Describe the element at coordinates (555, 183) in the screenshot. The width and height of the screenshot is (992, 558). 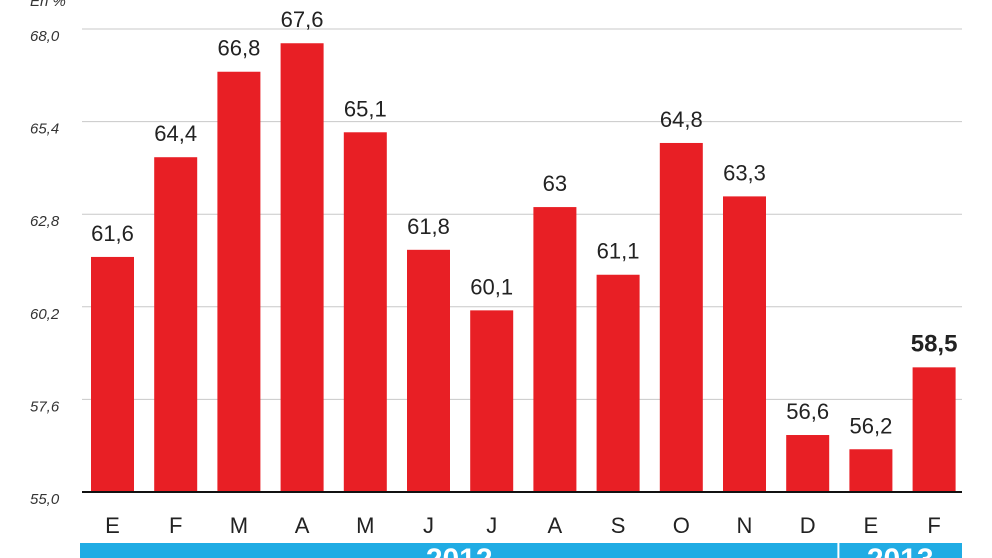
I see `data-label: 63` at that location.